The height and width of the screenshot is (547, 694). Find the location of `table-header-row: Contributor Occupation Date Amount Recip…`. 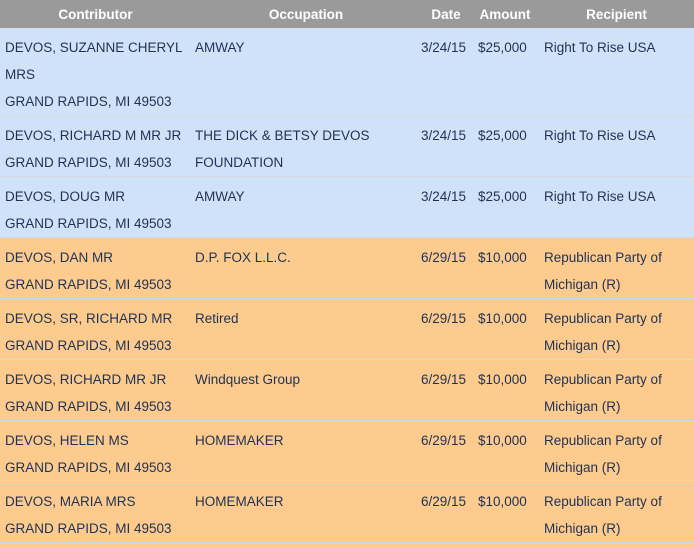

table-header-row: Contributor Occupation Date Amount Recip… is located at coordinates (347, 14).